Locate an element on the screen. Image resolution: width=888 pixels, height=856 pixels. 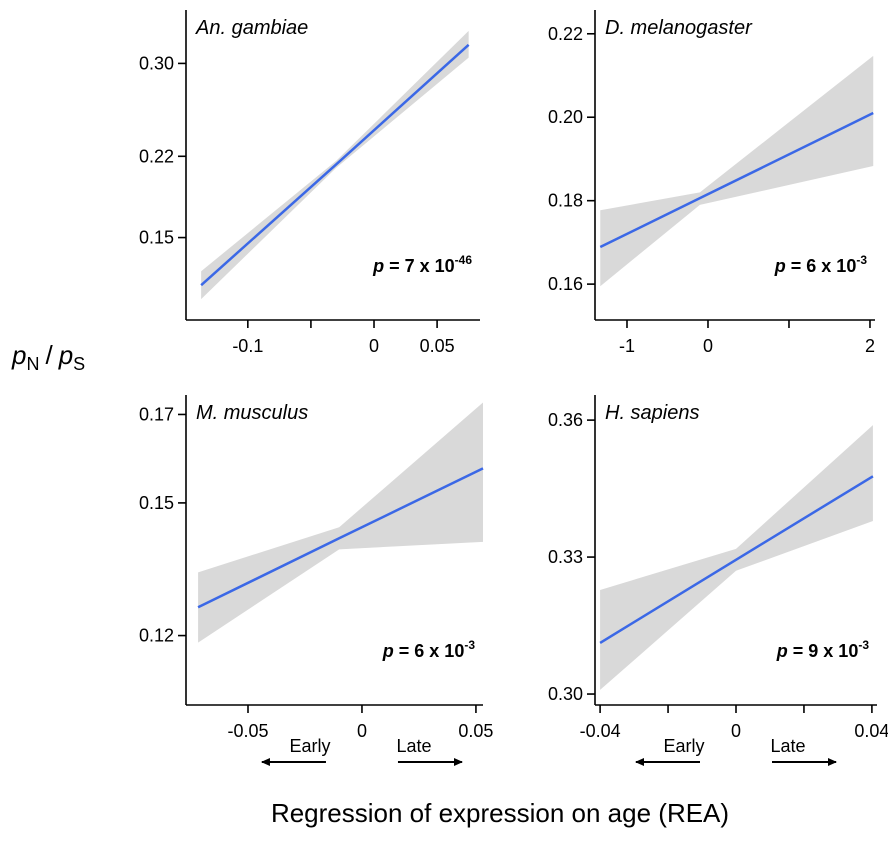
x-tick-label: -0.05 is located at coordinates (247, 731).